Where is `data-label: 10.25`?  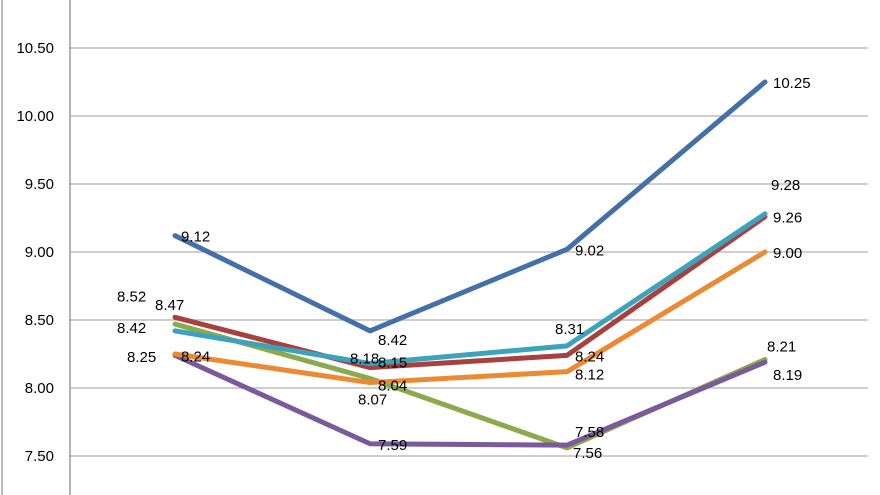 data-label: 10.25 is located at coordinates (792, 83).